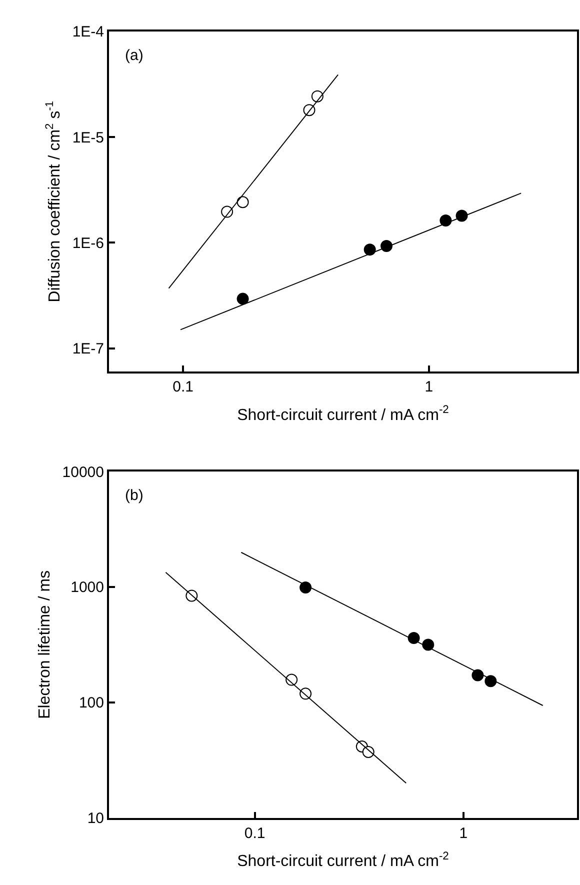 Image resolution: width=580 pixels, height=885 pixels. What do you see at coordinates (88, 349) in the screenshot?
I see `y-tick-label: 1E-7` at bounding box center [88, 349].